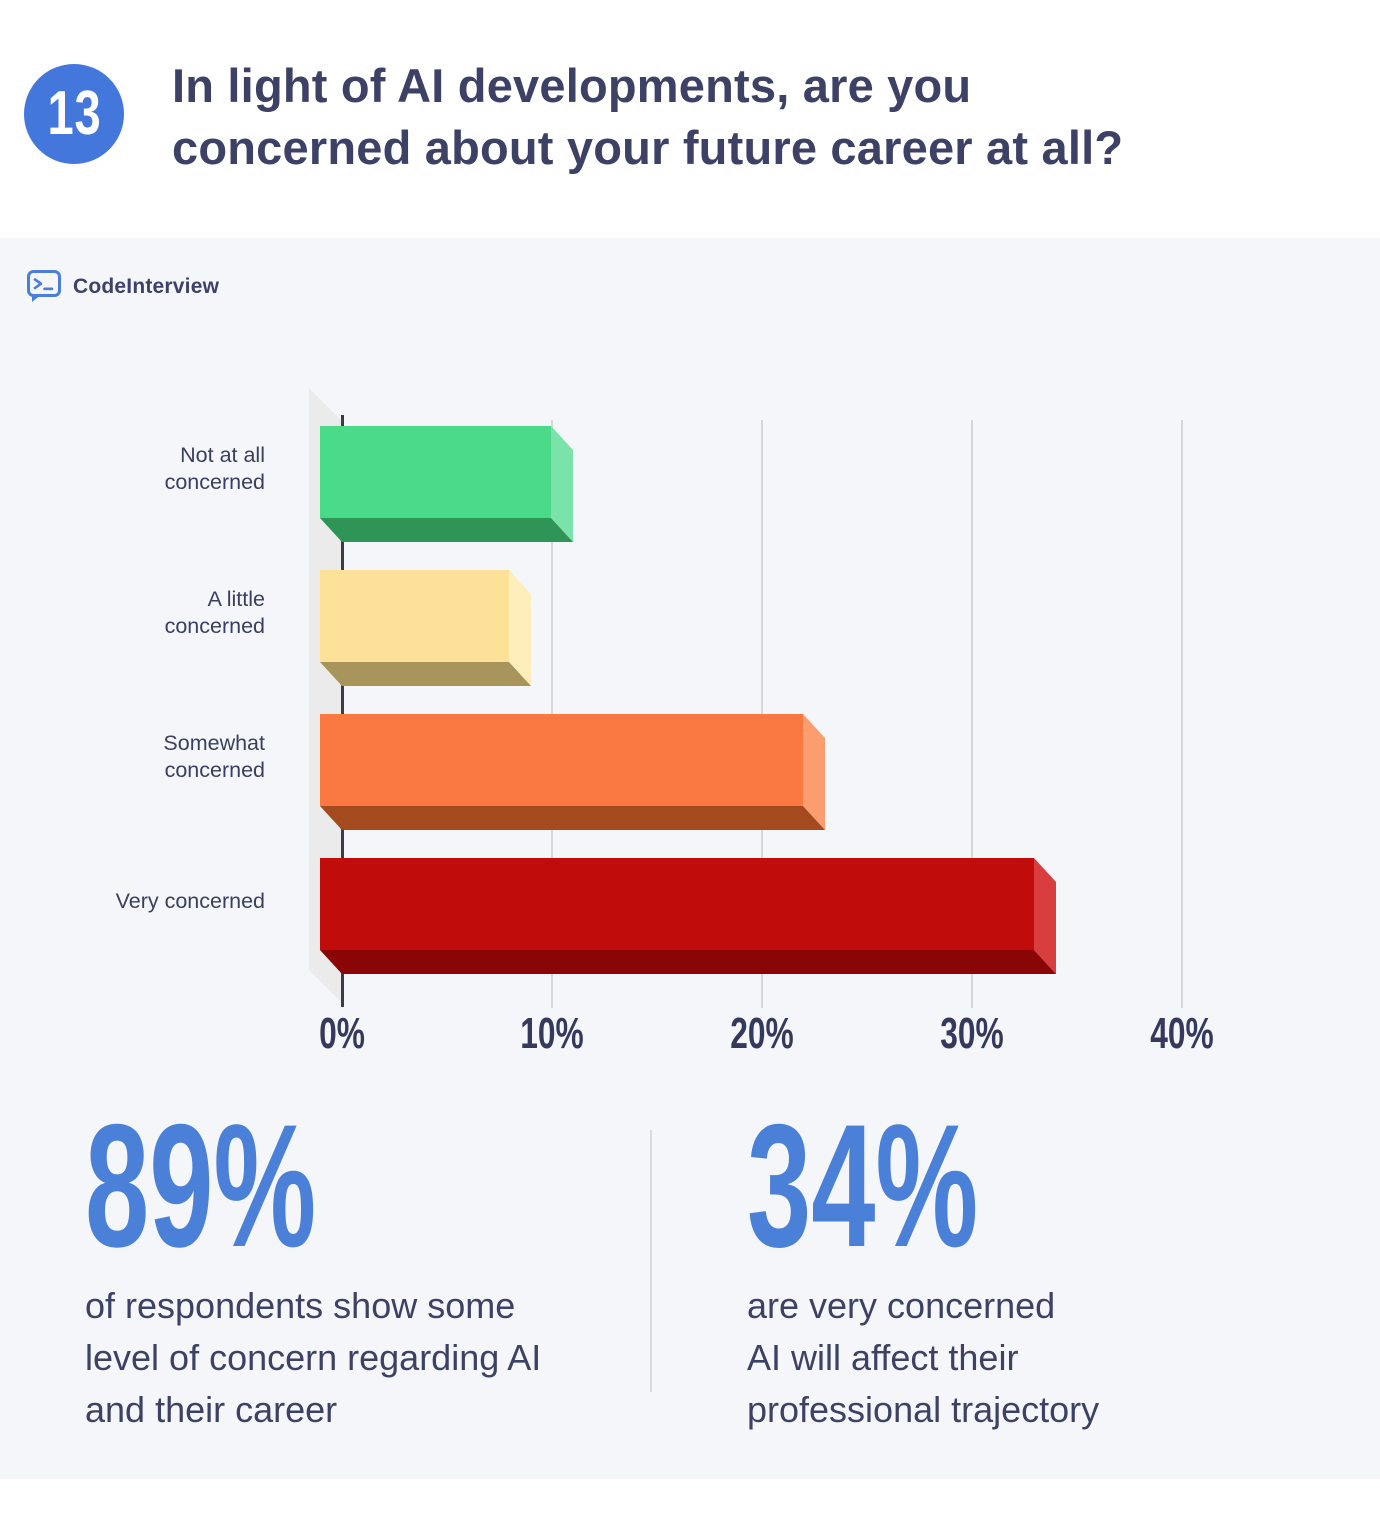  I want to click on x-tick-label-0%: 0%, so click(342, 1033).